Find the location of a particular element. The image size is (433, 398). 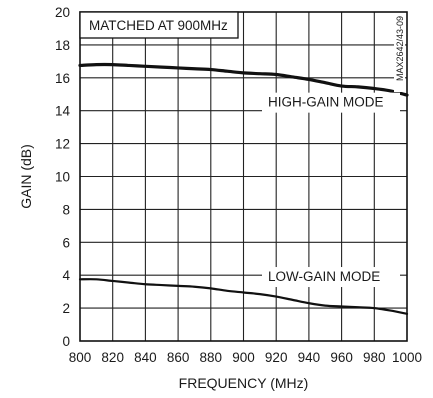

x-tick-980: 980 is located at coordinates (374, 357).